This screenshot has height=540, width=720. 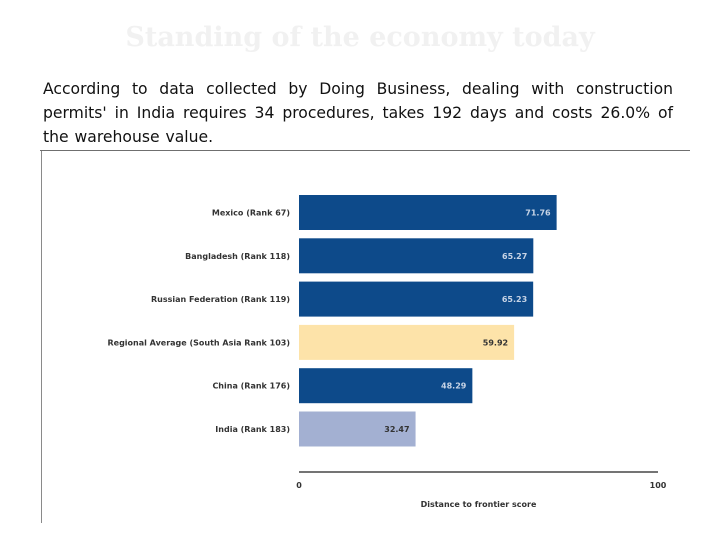 What do you see at coordinates (365, 150) in the screenshot?
I see `chart-frame-top-border` at bounding box center [365, 150].